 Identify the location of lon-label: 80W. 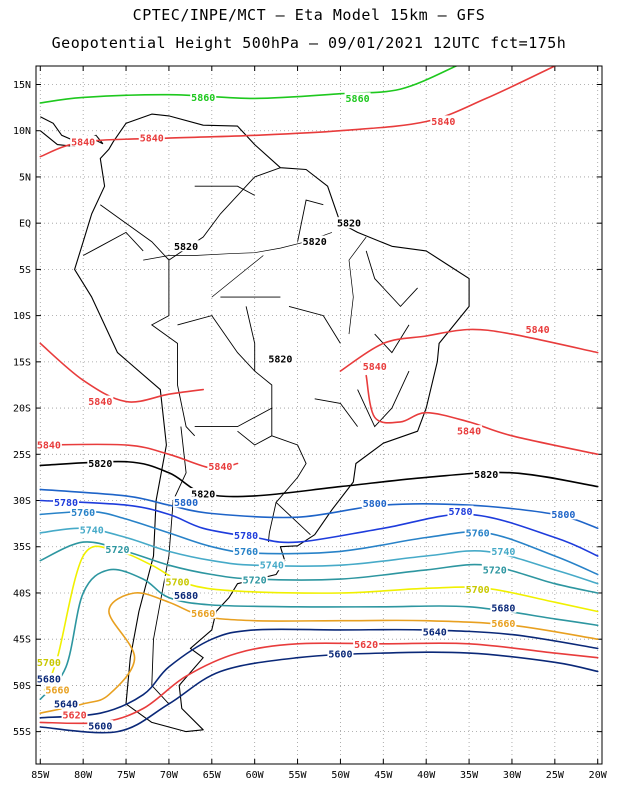
(83, 775).